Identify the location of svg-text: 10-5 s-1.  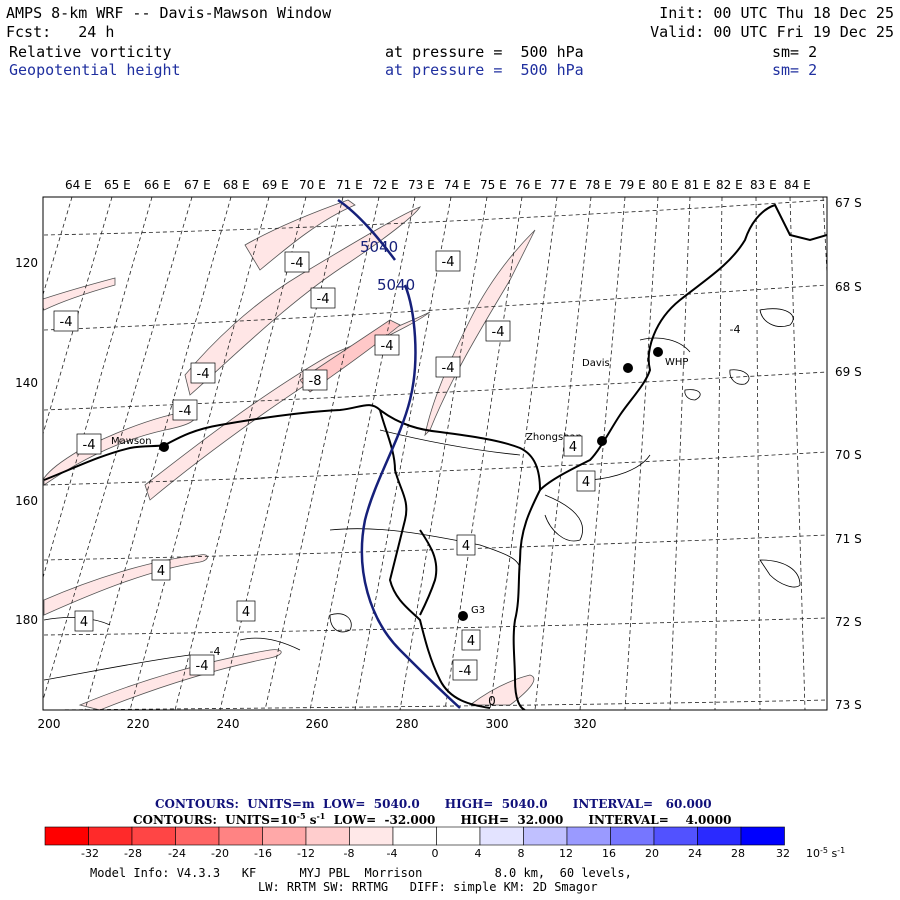
(825, 853).